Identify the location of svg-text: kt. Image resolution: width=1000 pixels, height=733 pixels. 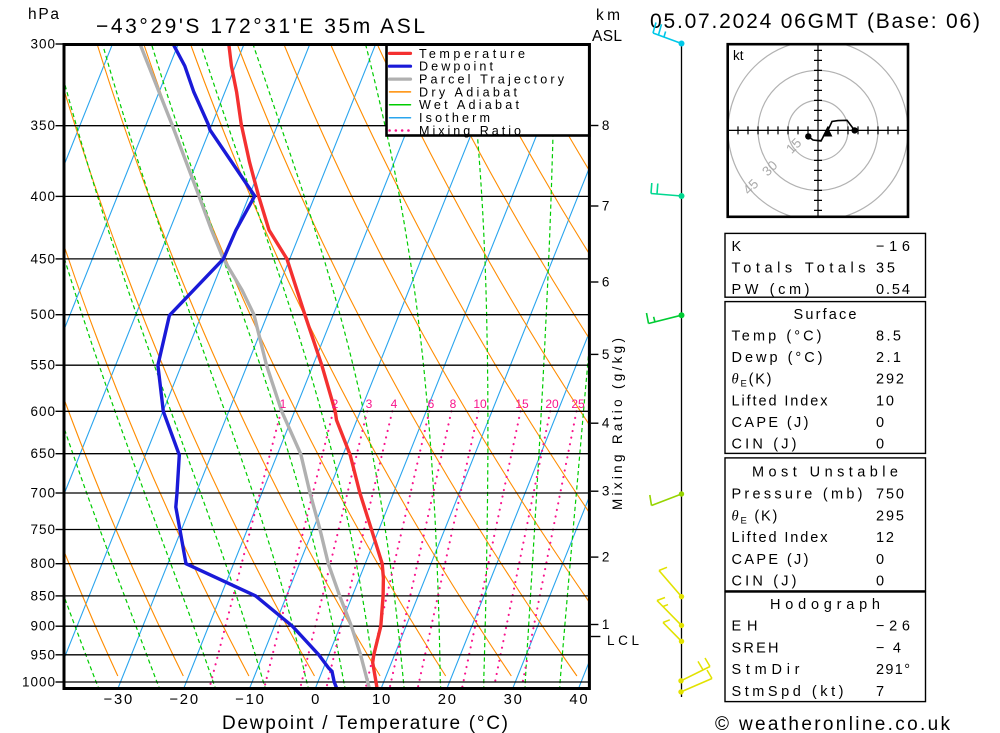
(738, 55).